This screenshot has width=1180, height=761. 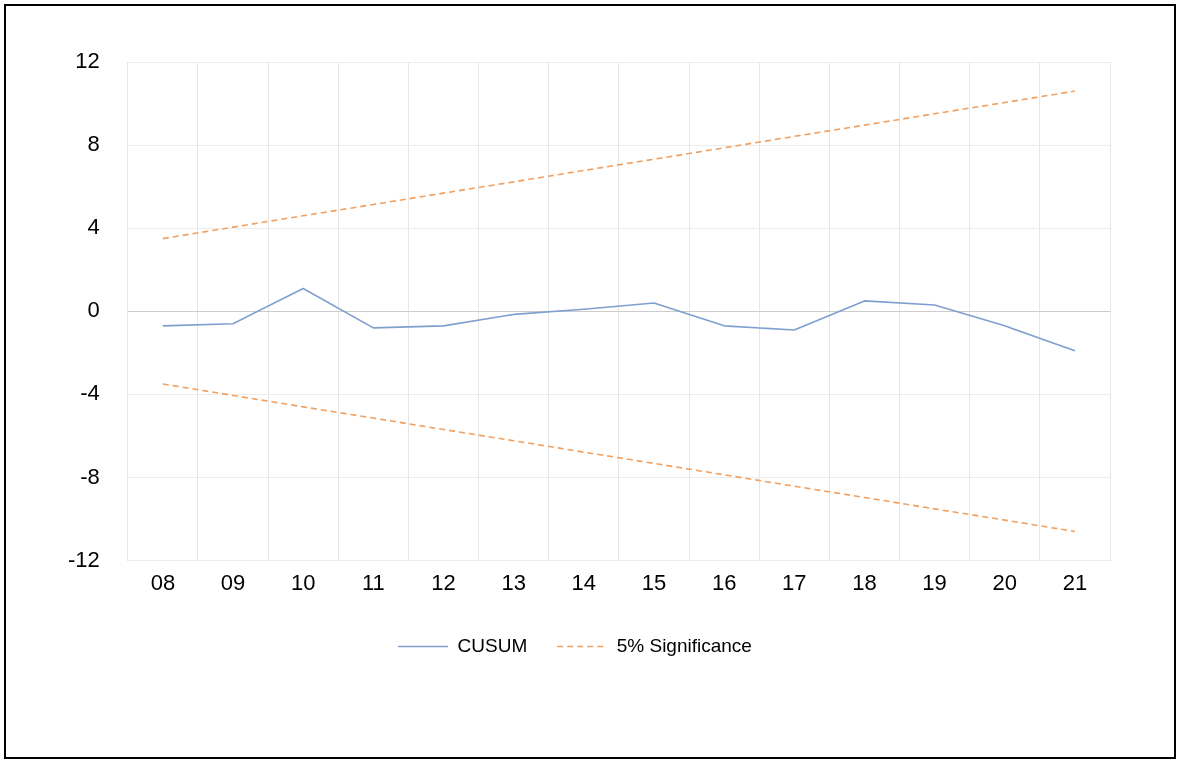 I want to click on x-tick-label: 08, so click(x=163, y=582).